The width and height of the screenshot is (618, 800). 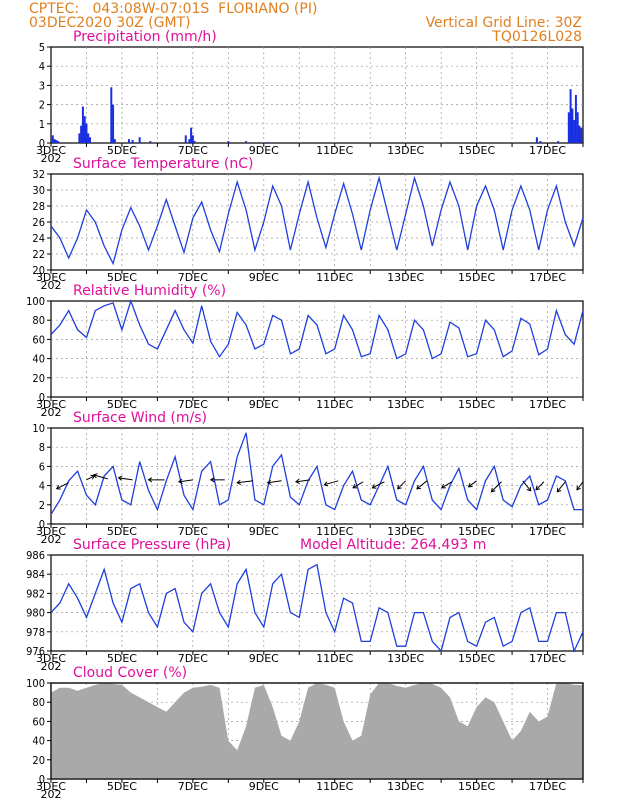 I want to click on y-tick-label: 24, so click(x=38, y=238).